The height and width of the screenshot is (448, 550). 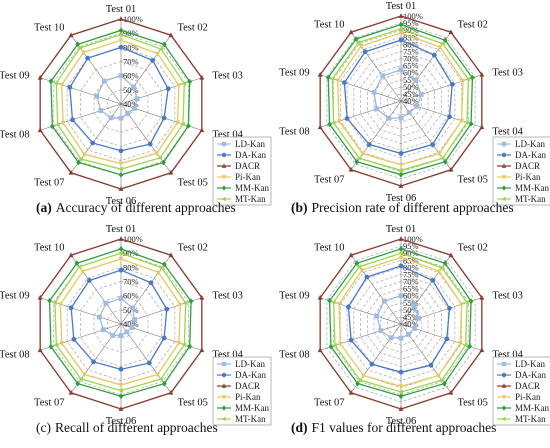 I want to click on category-label: Test 09, so click(x=15, y=75).